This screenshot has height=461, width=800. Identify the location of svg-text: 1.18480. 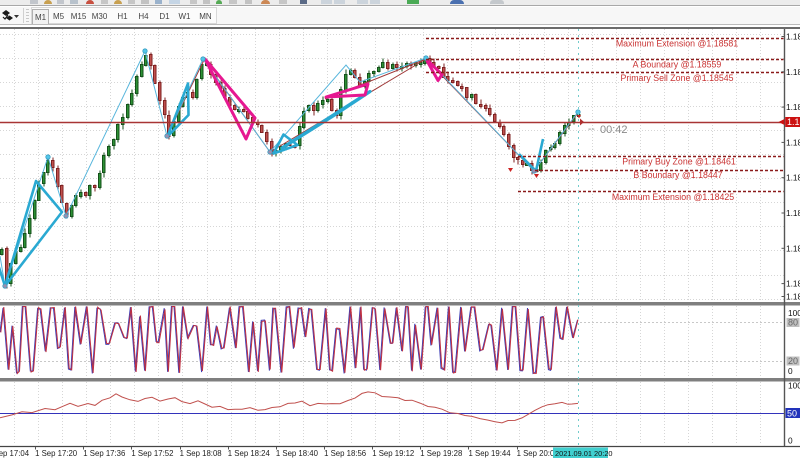
(793, 142).